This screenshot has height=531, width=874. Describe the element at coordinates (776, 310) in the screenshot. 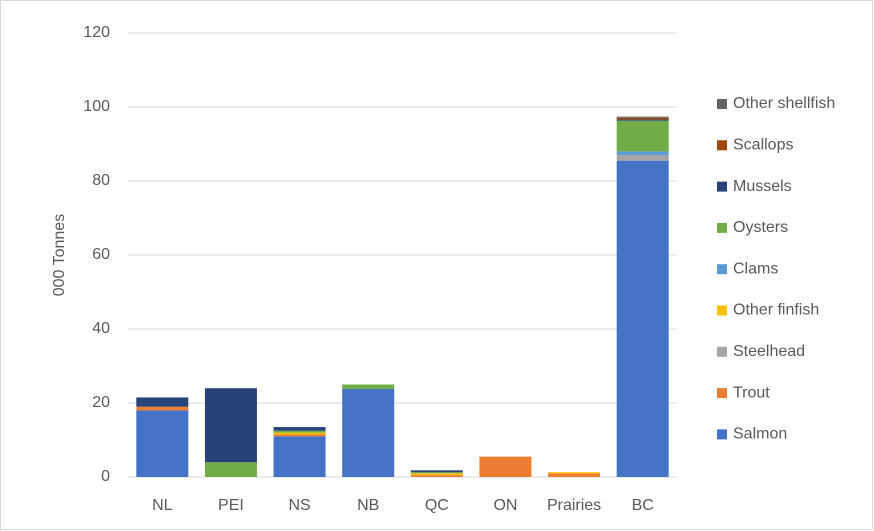

I see `legend-label: Other finfish` at that location.